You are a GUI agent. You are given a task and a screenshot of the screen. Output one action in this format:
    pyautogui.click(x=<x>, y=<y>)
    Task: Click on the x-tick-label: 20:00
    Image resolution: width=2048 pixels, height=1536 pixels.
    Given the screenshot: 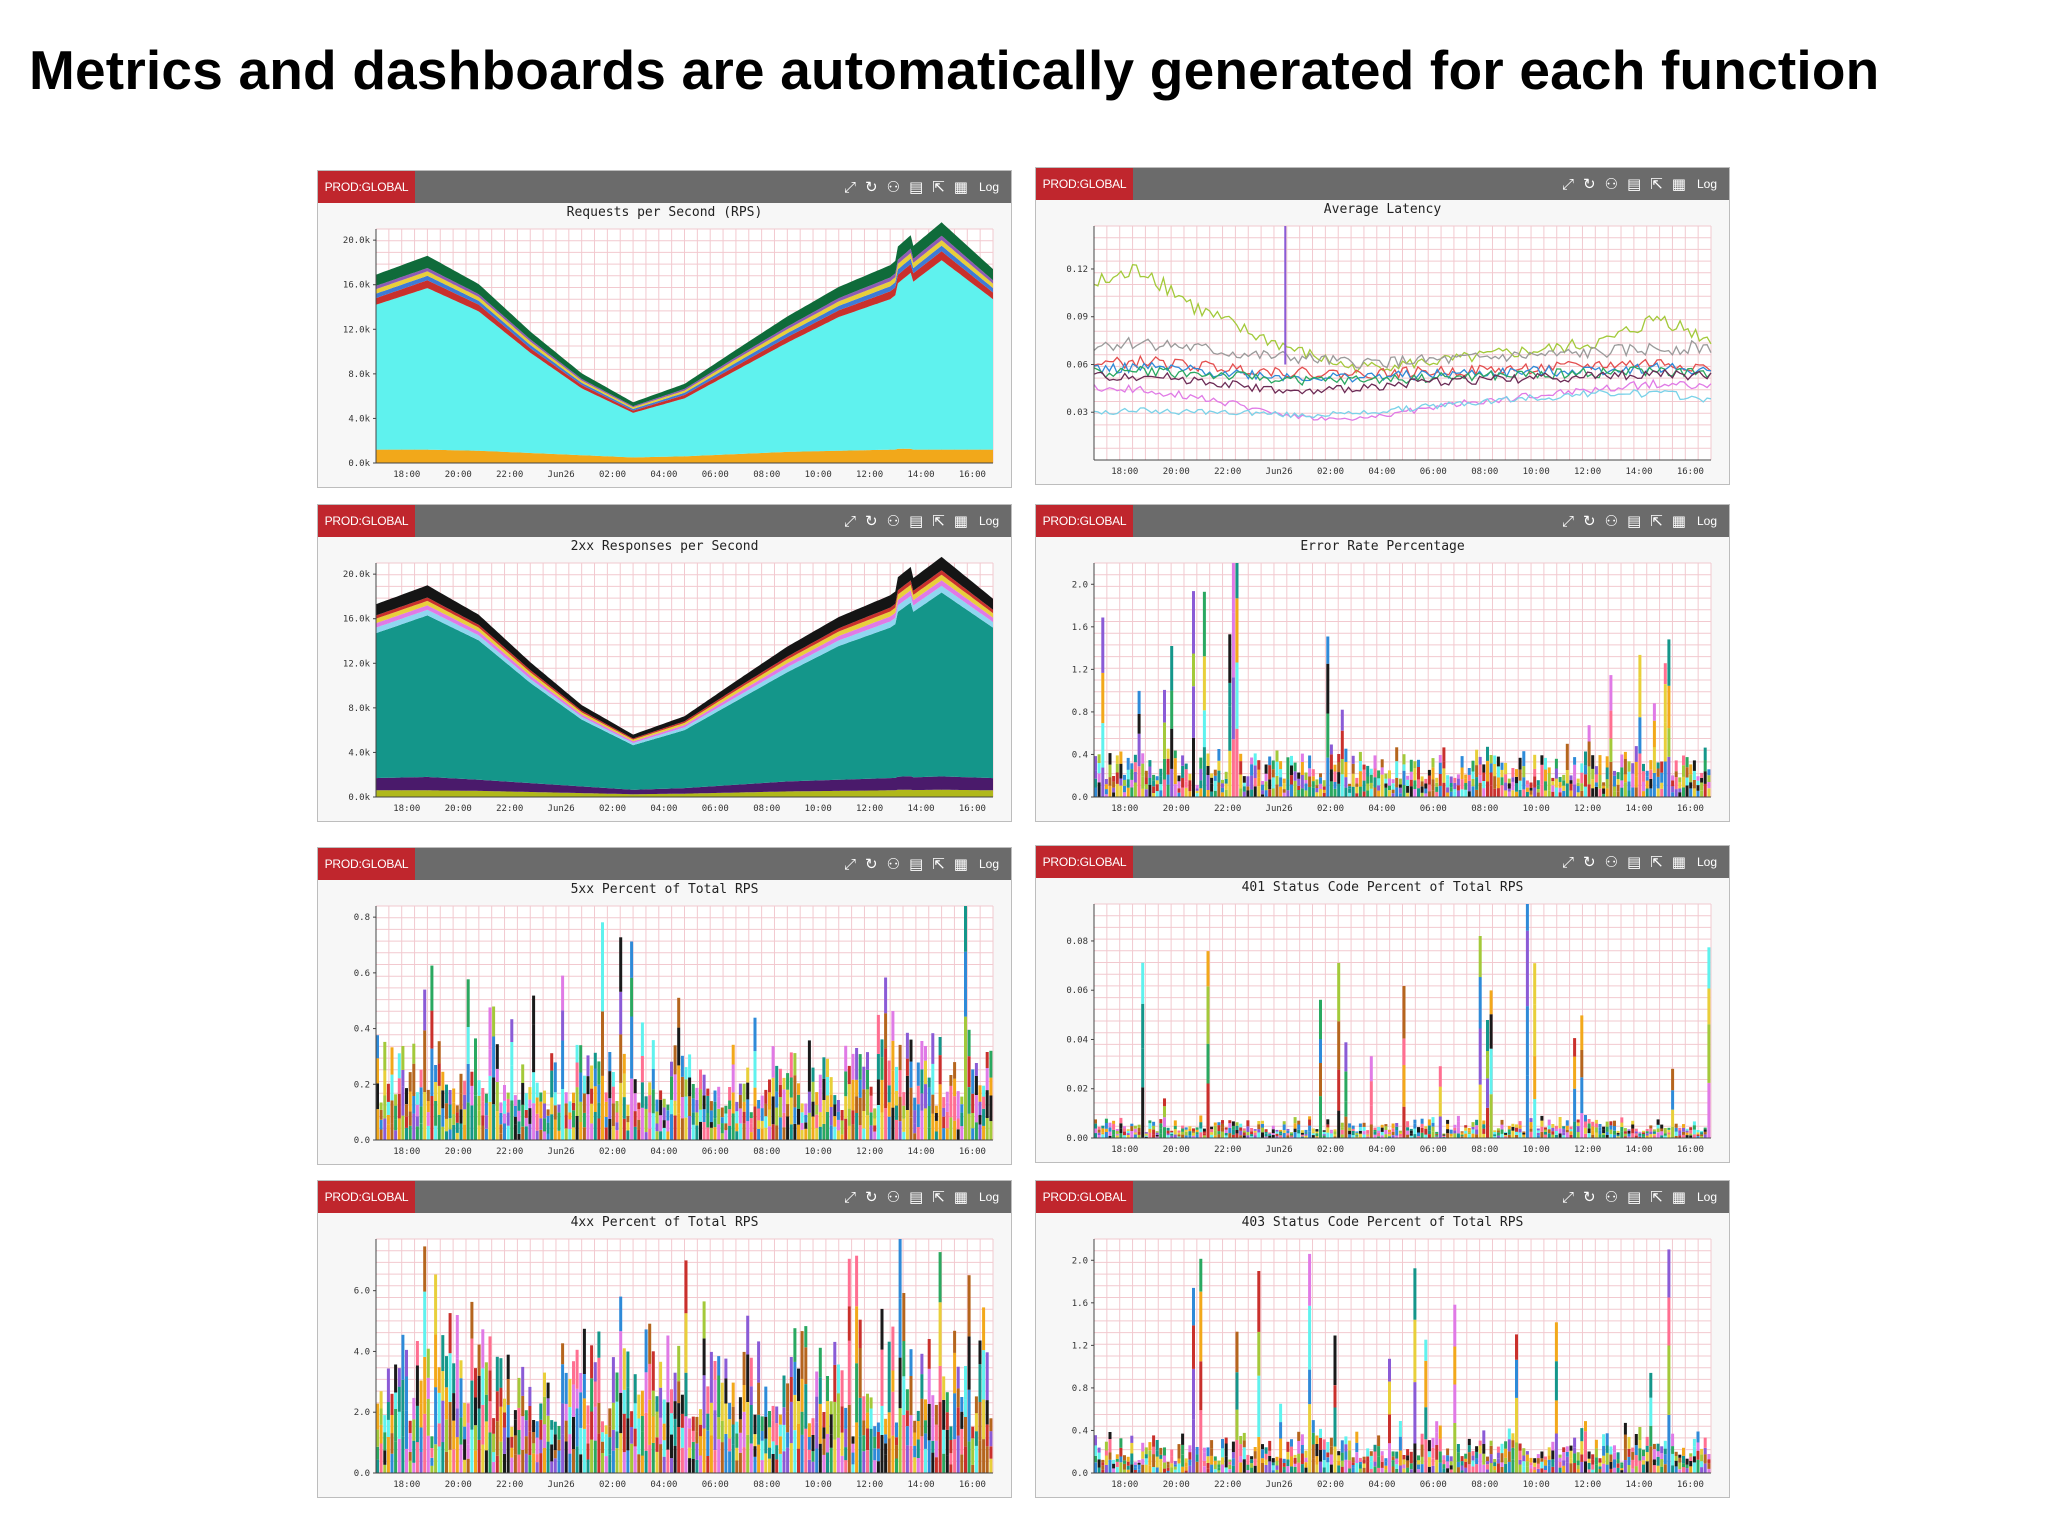 What is the action you would take?
    pyautogui.click(x=458, y=1152)
    